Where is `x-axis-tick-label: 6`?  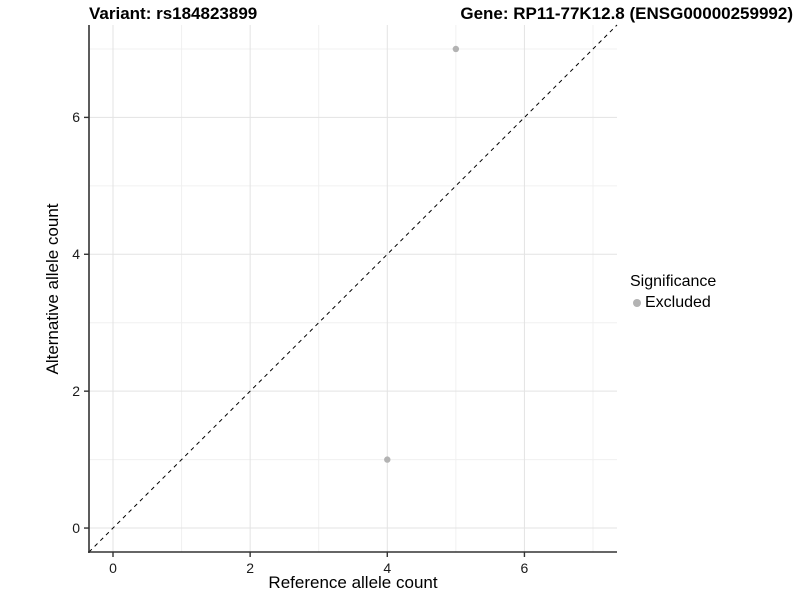 x-axis-tick-label: 6 is located at coordinates (524, 568).